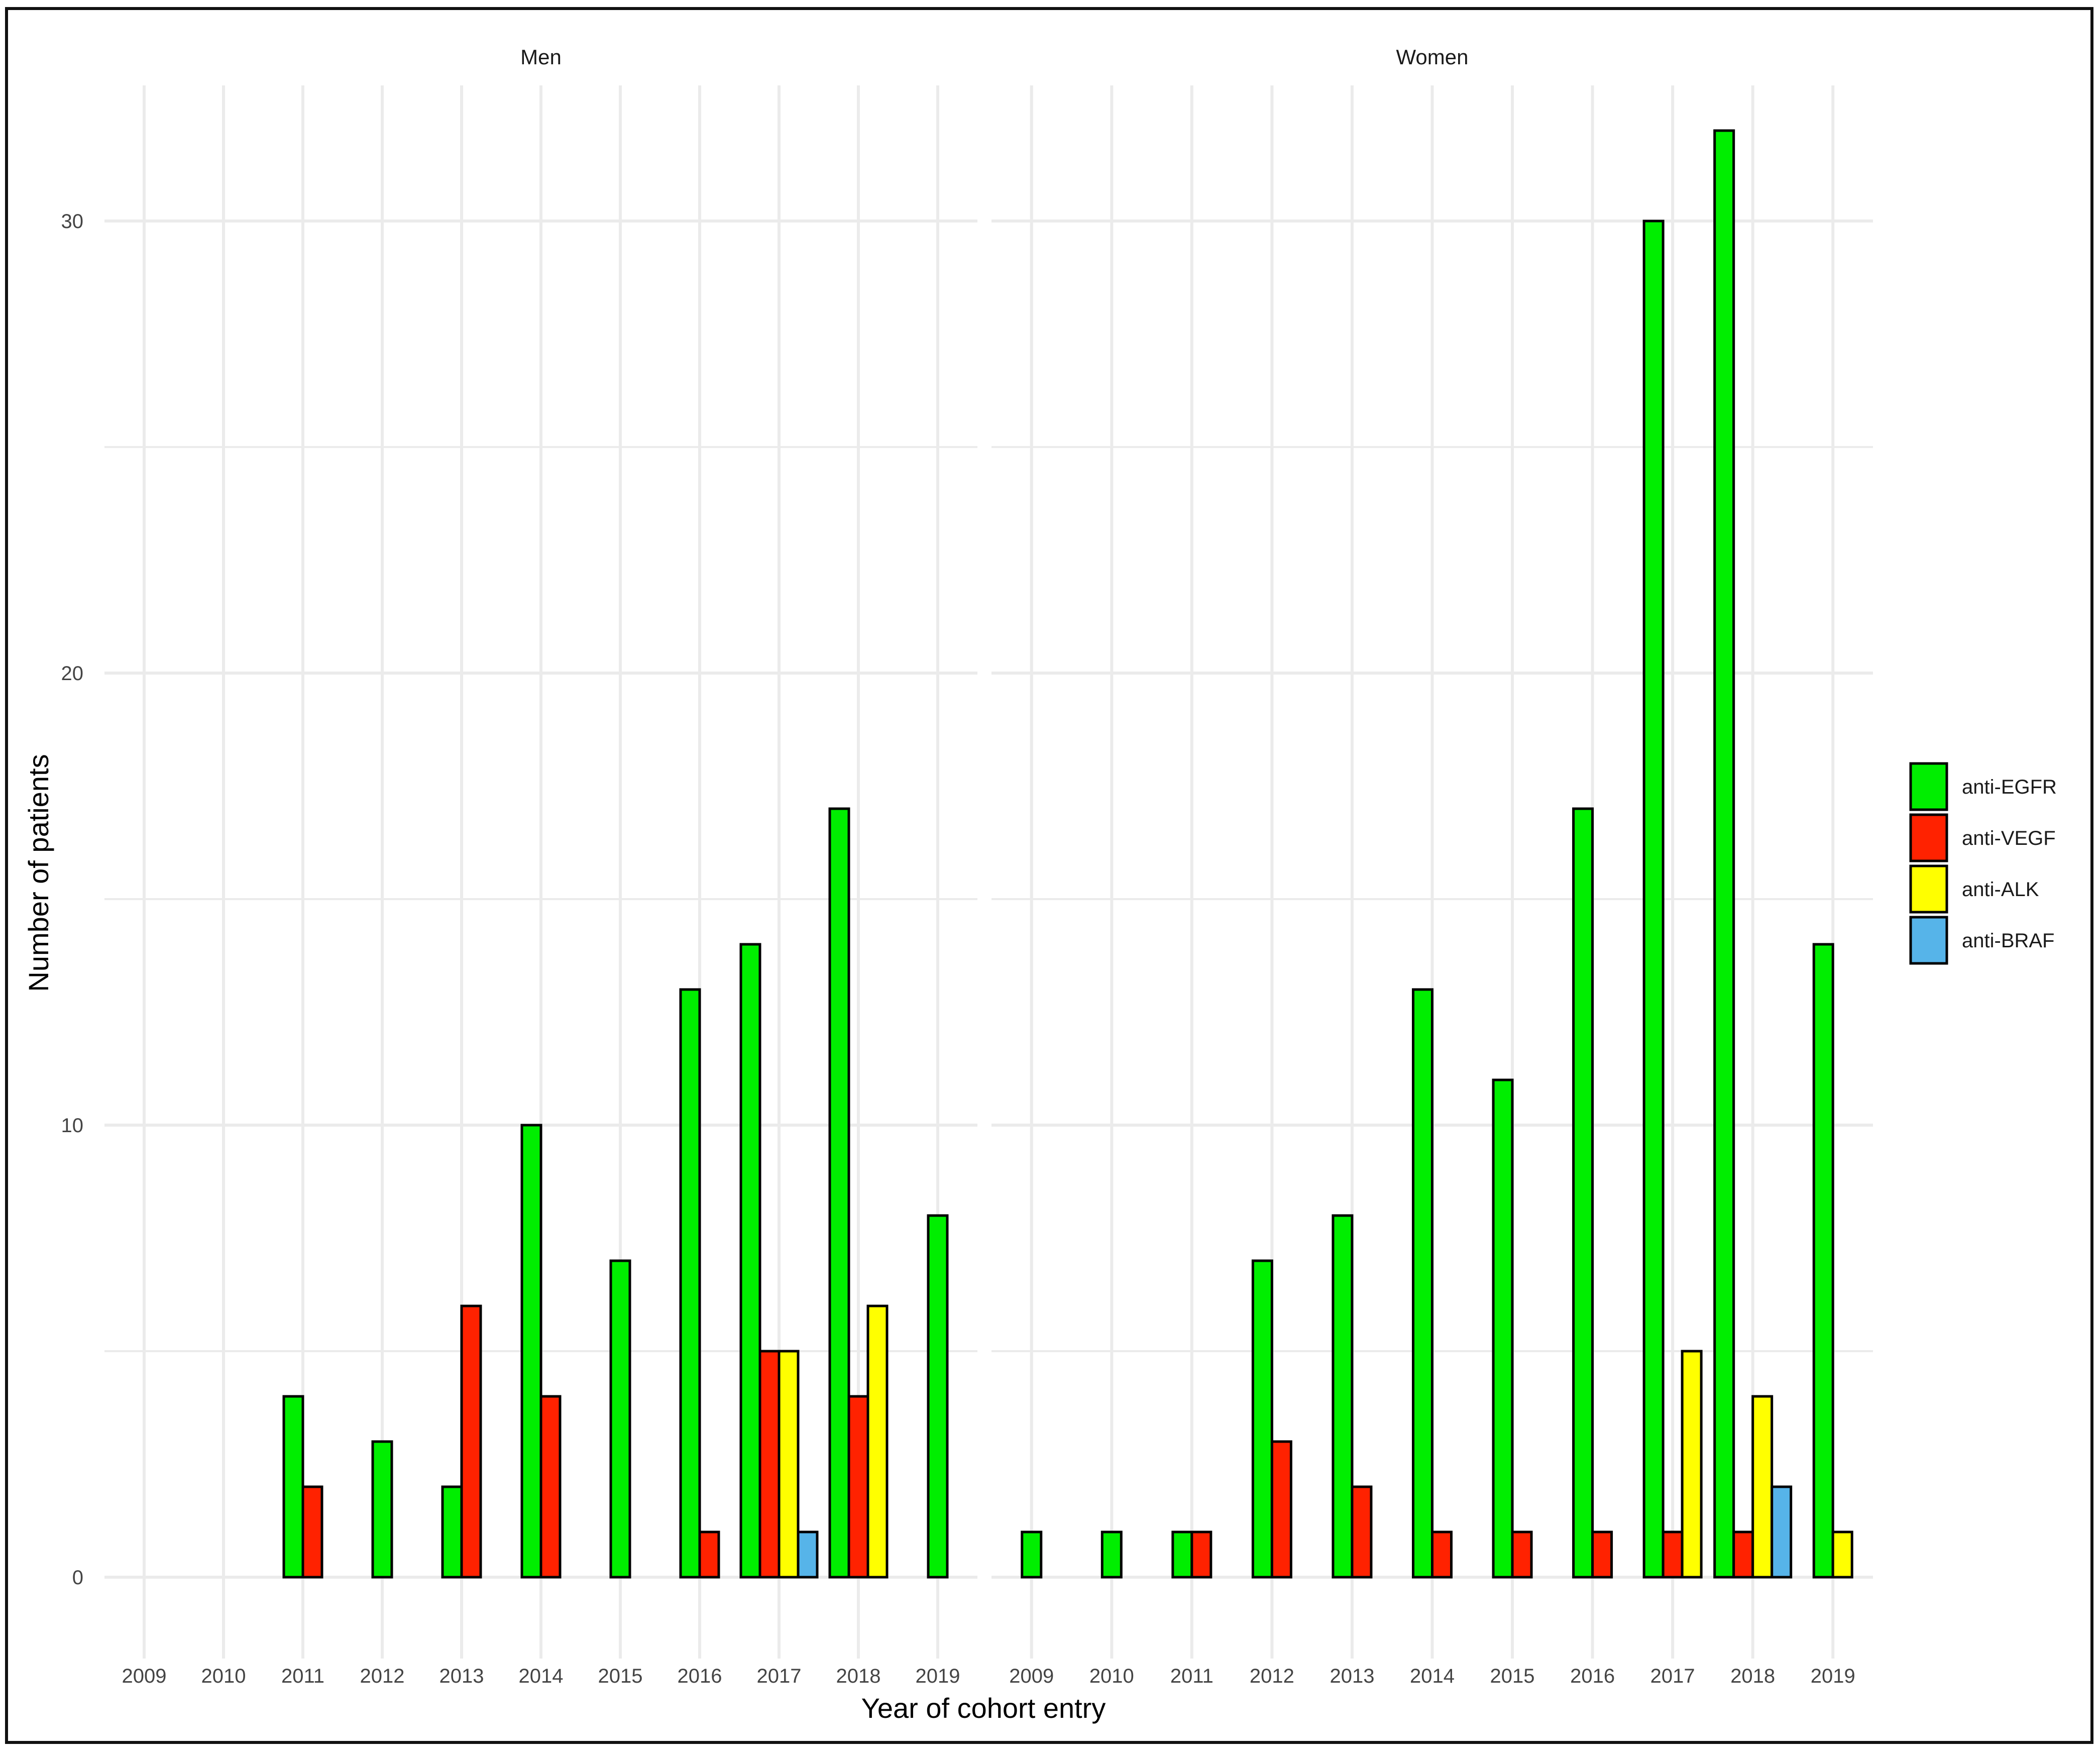 This screenshot has width=2100, height=1756. Describe the element at coordinates (1928, 786) in the screenshot. I see `legend-key-anti-egfr` at that location.